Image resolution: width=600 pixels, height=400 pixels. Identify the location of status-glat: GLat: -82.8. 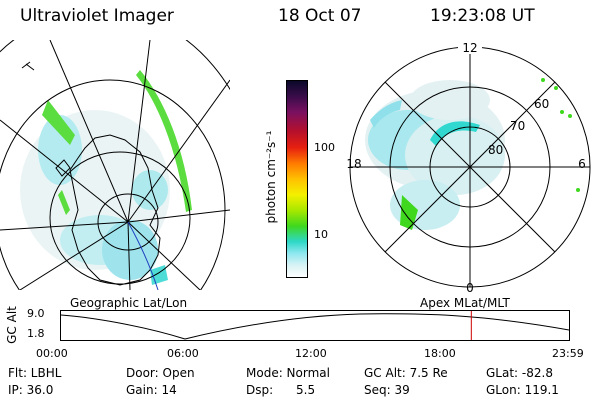
(519, 373).